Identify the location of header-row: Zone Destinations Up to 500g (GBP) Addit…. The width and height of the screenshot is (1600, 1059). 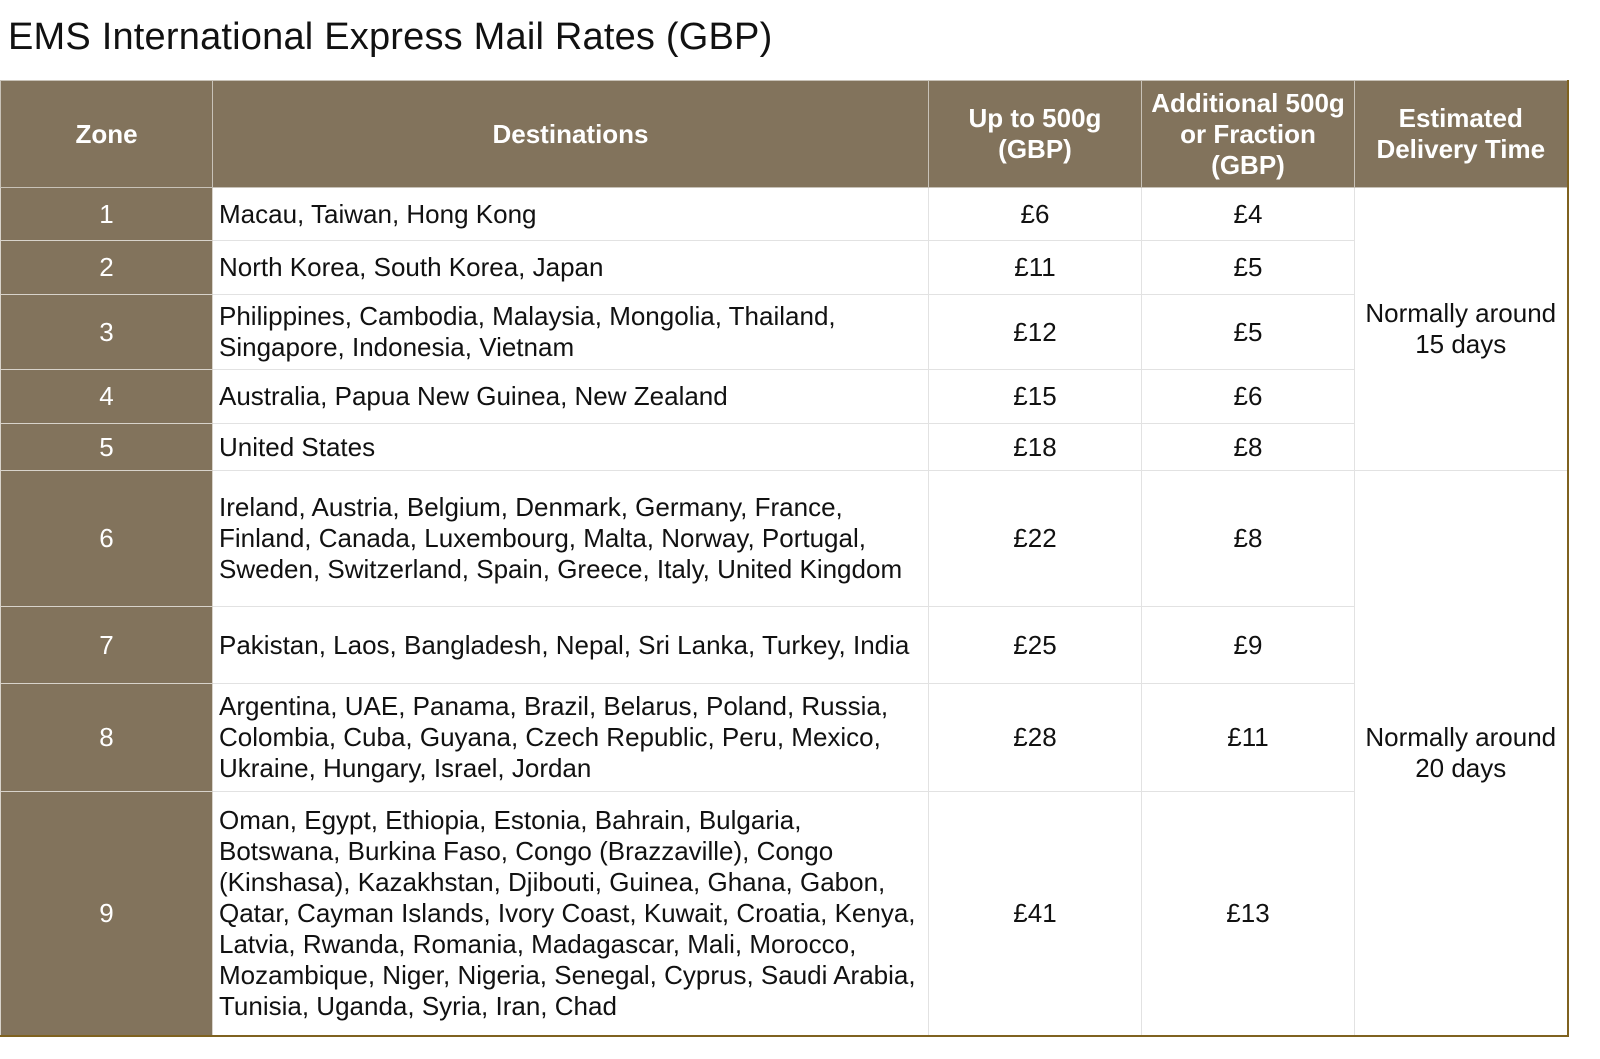
(784, 134).